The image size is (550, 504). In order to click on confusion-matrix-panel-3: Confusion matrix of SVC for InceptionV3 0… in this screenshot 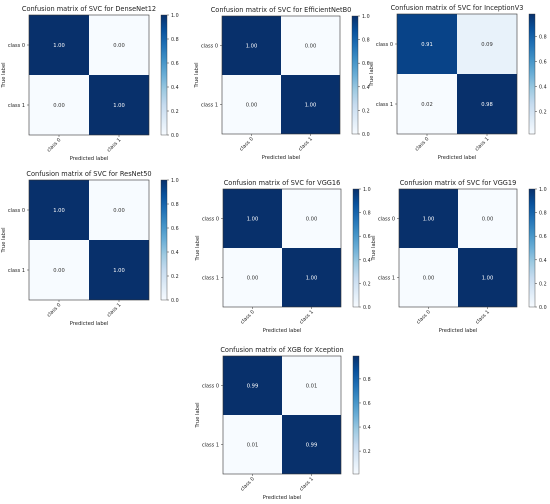, I will do `click(458, 82)`.